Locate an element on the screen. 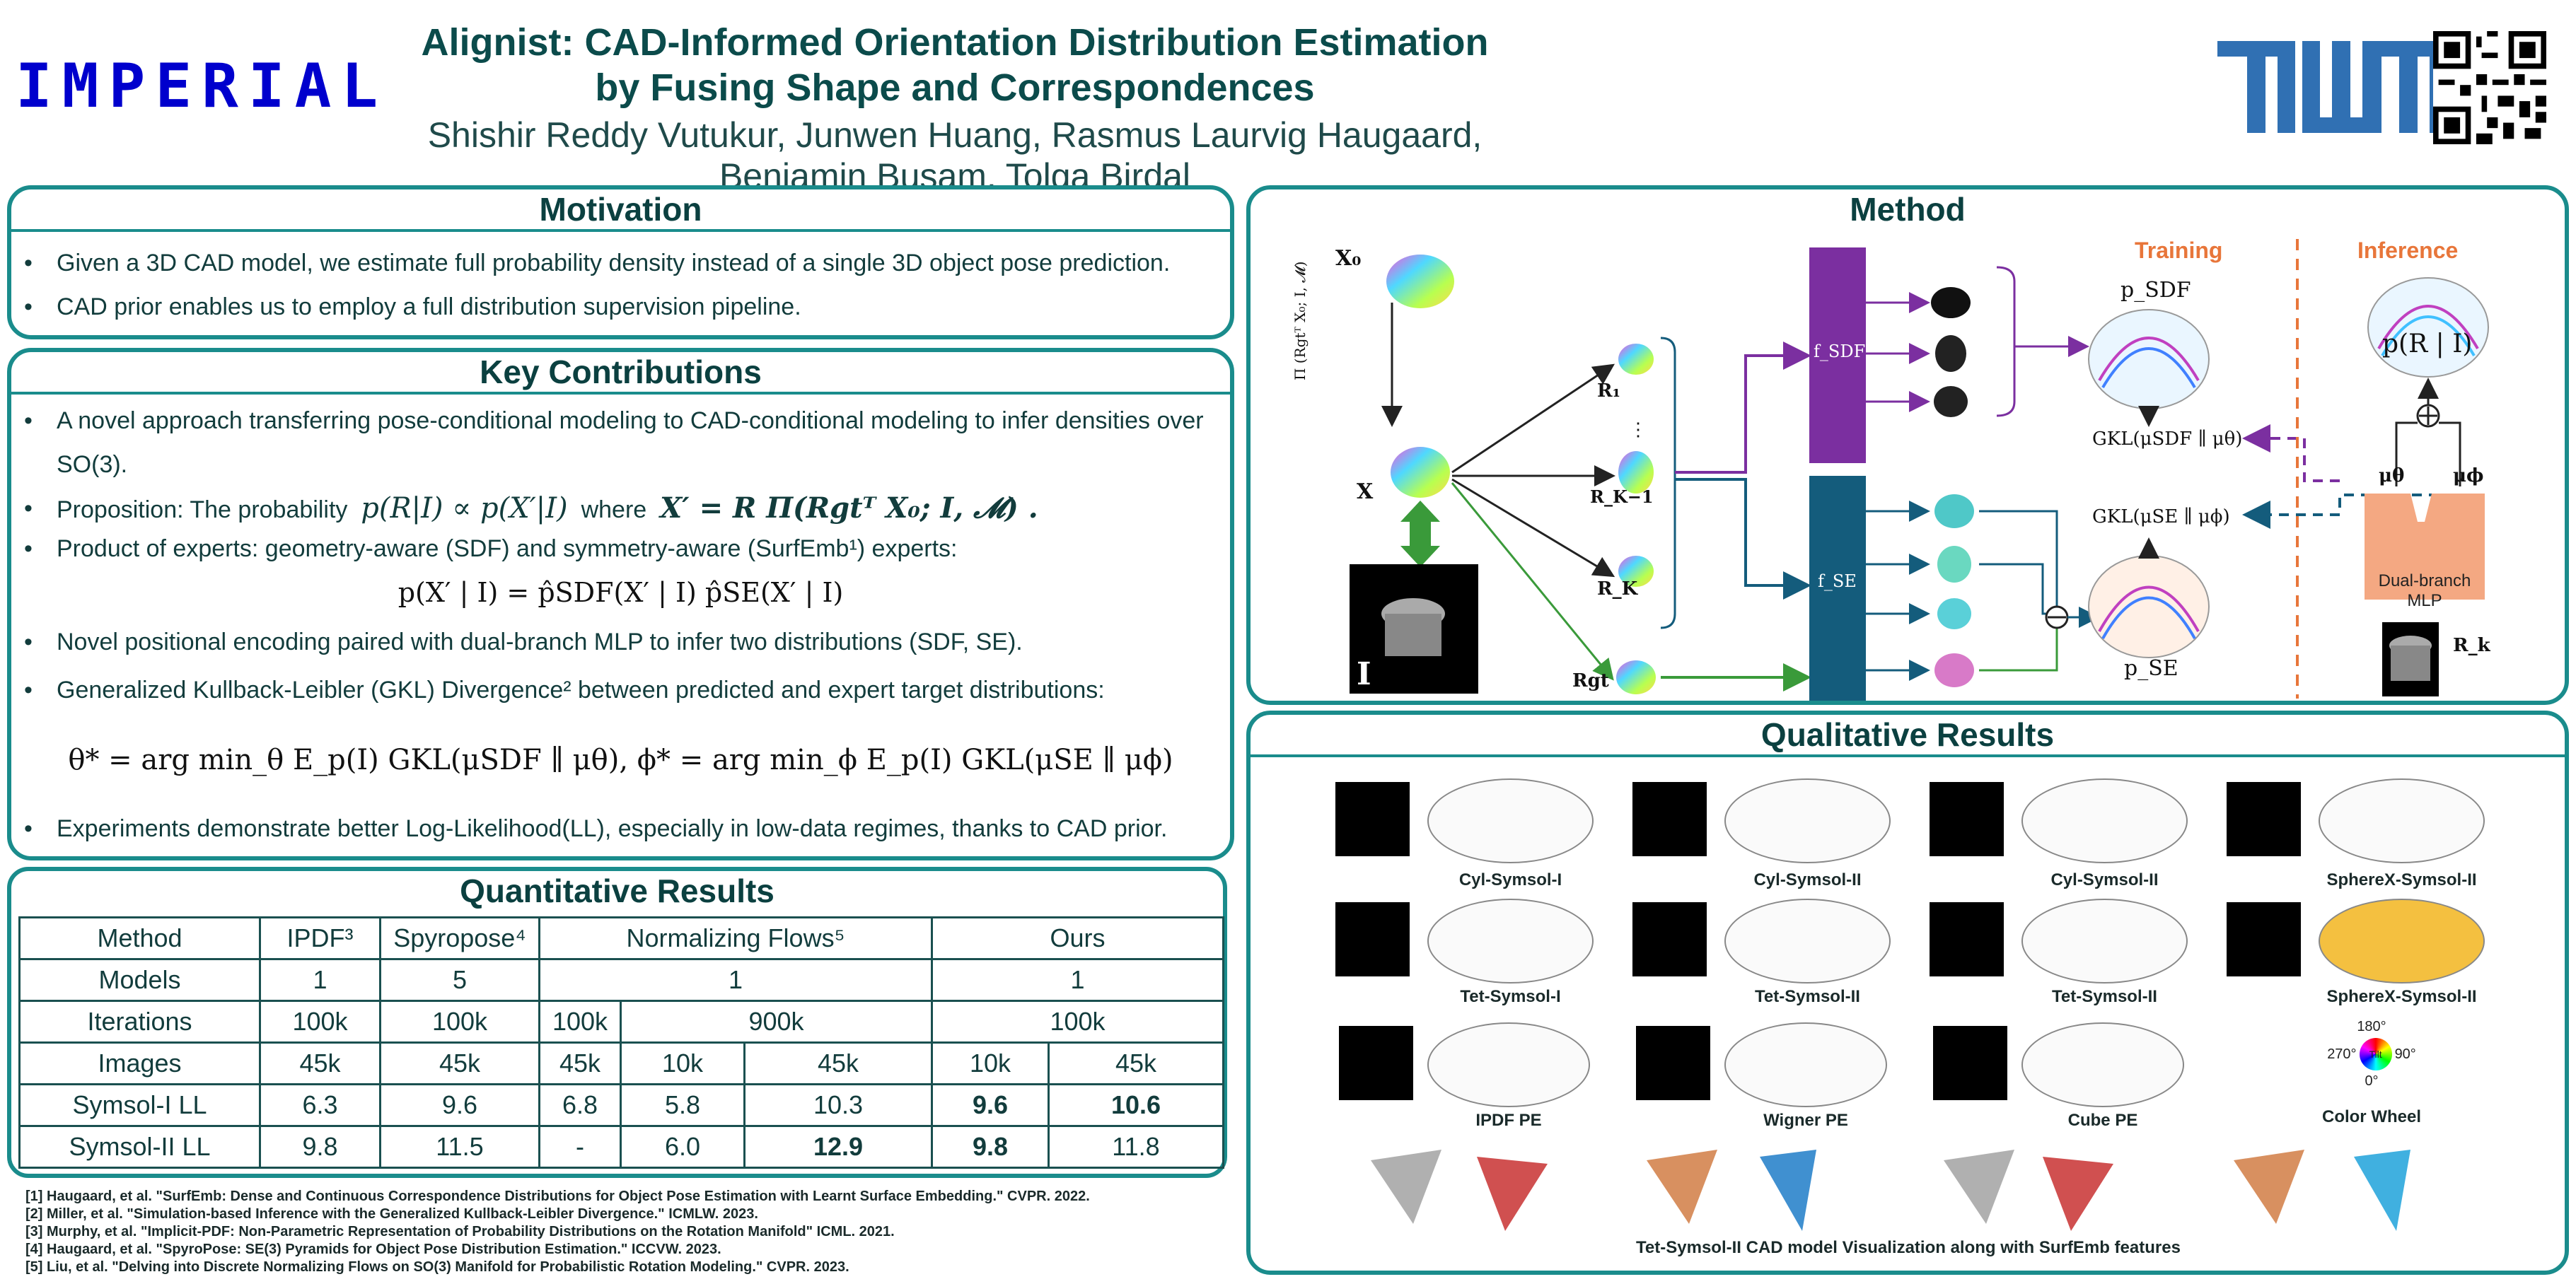  table-row: Models 1 5 1 1 is located at coordinates (621, 980).